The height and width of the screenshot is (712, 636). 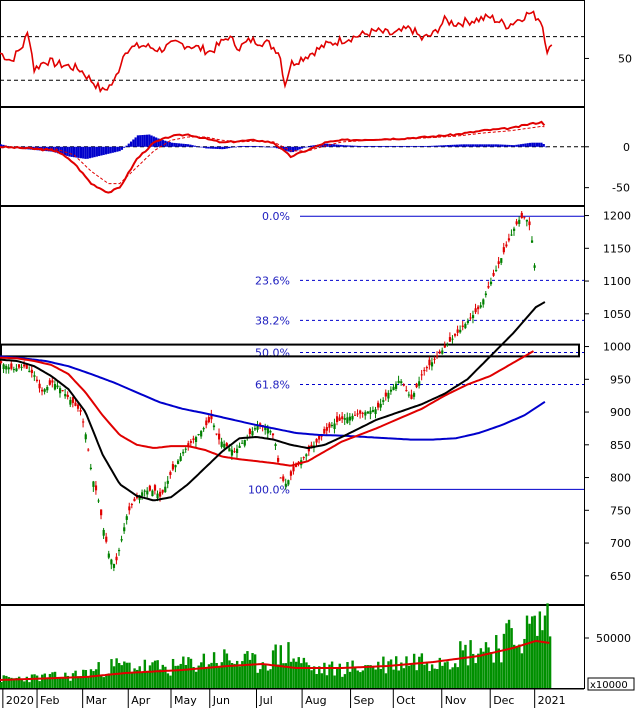 What do you see at coordinates (273, 157) in the screenshot?
I see `macd-line` at bounding box center [273, 157].